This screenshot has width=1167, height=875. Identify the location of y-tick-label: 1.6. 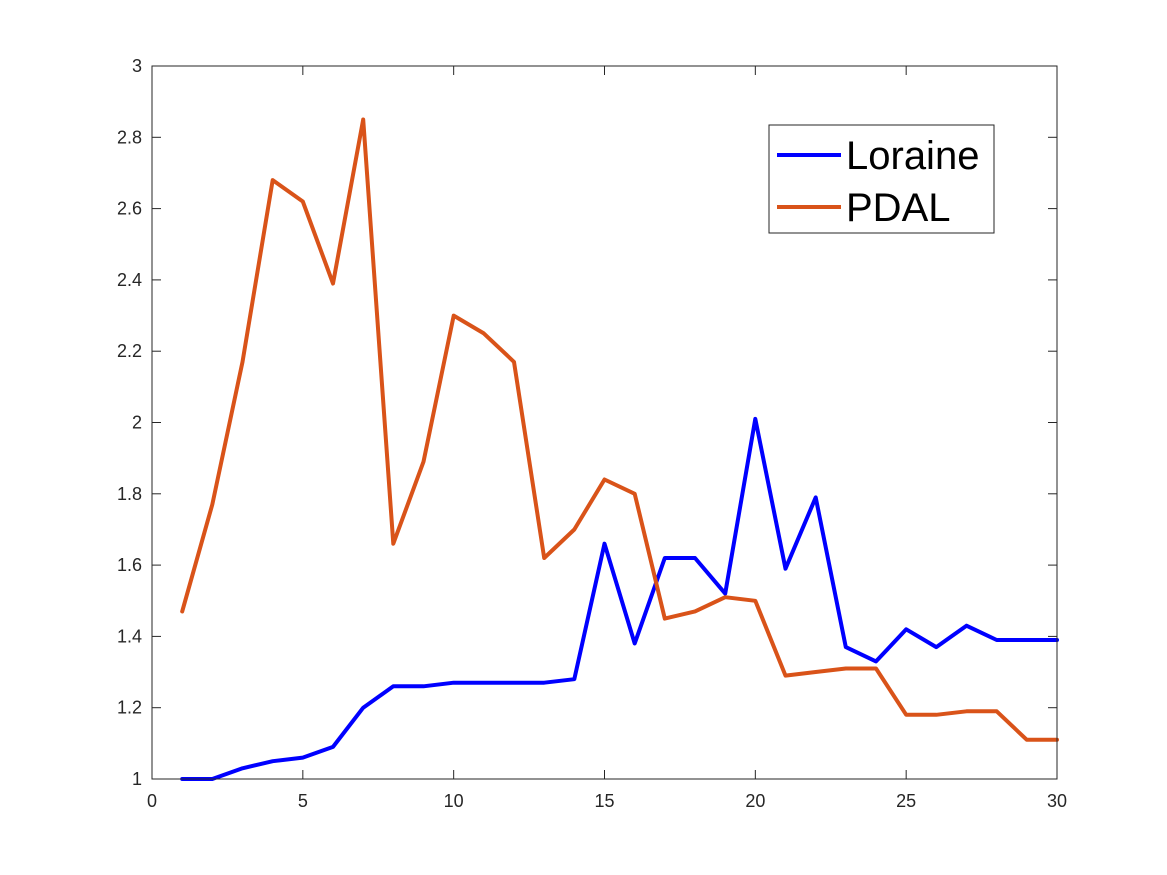
(129, 565).